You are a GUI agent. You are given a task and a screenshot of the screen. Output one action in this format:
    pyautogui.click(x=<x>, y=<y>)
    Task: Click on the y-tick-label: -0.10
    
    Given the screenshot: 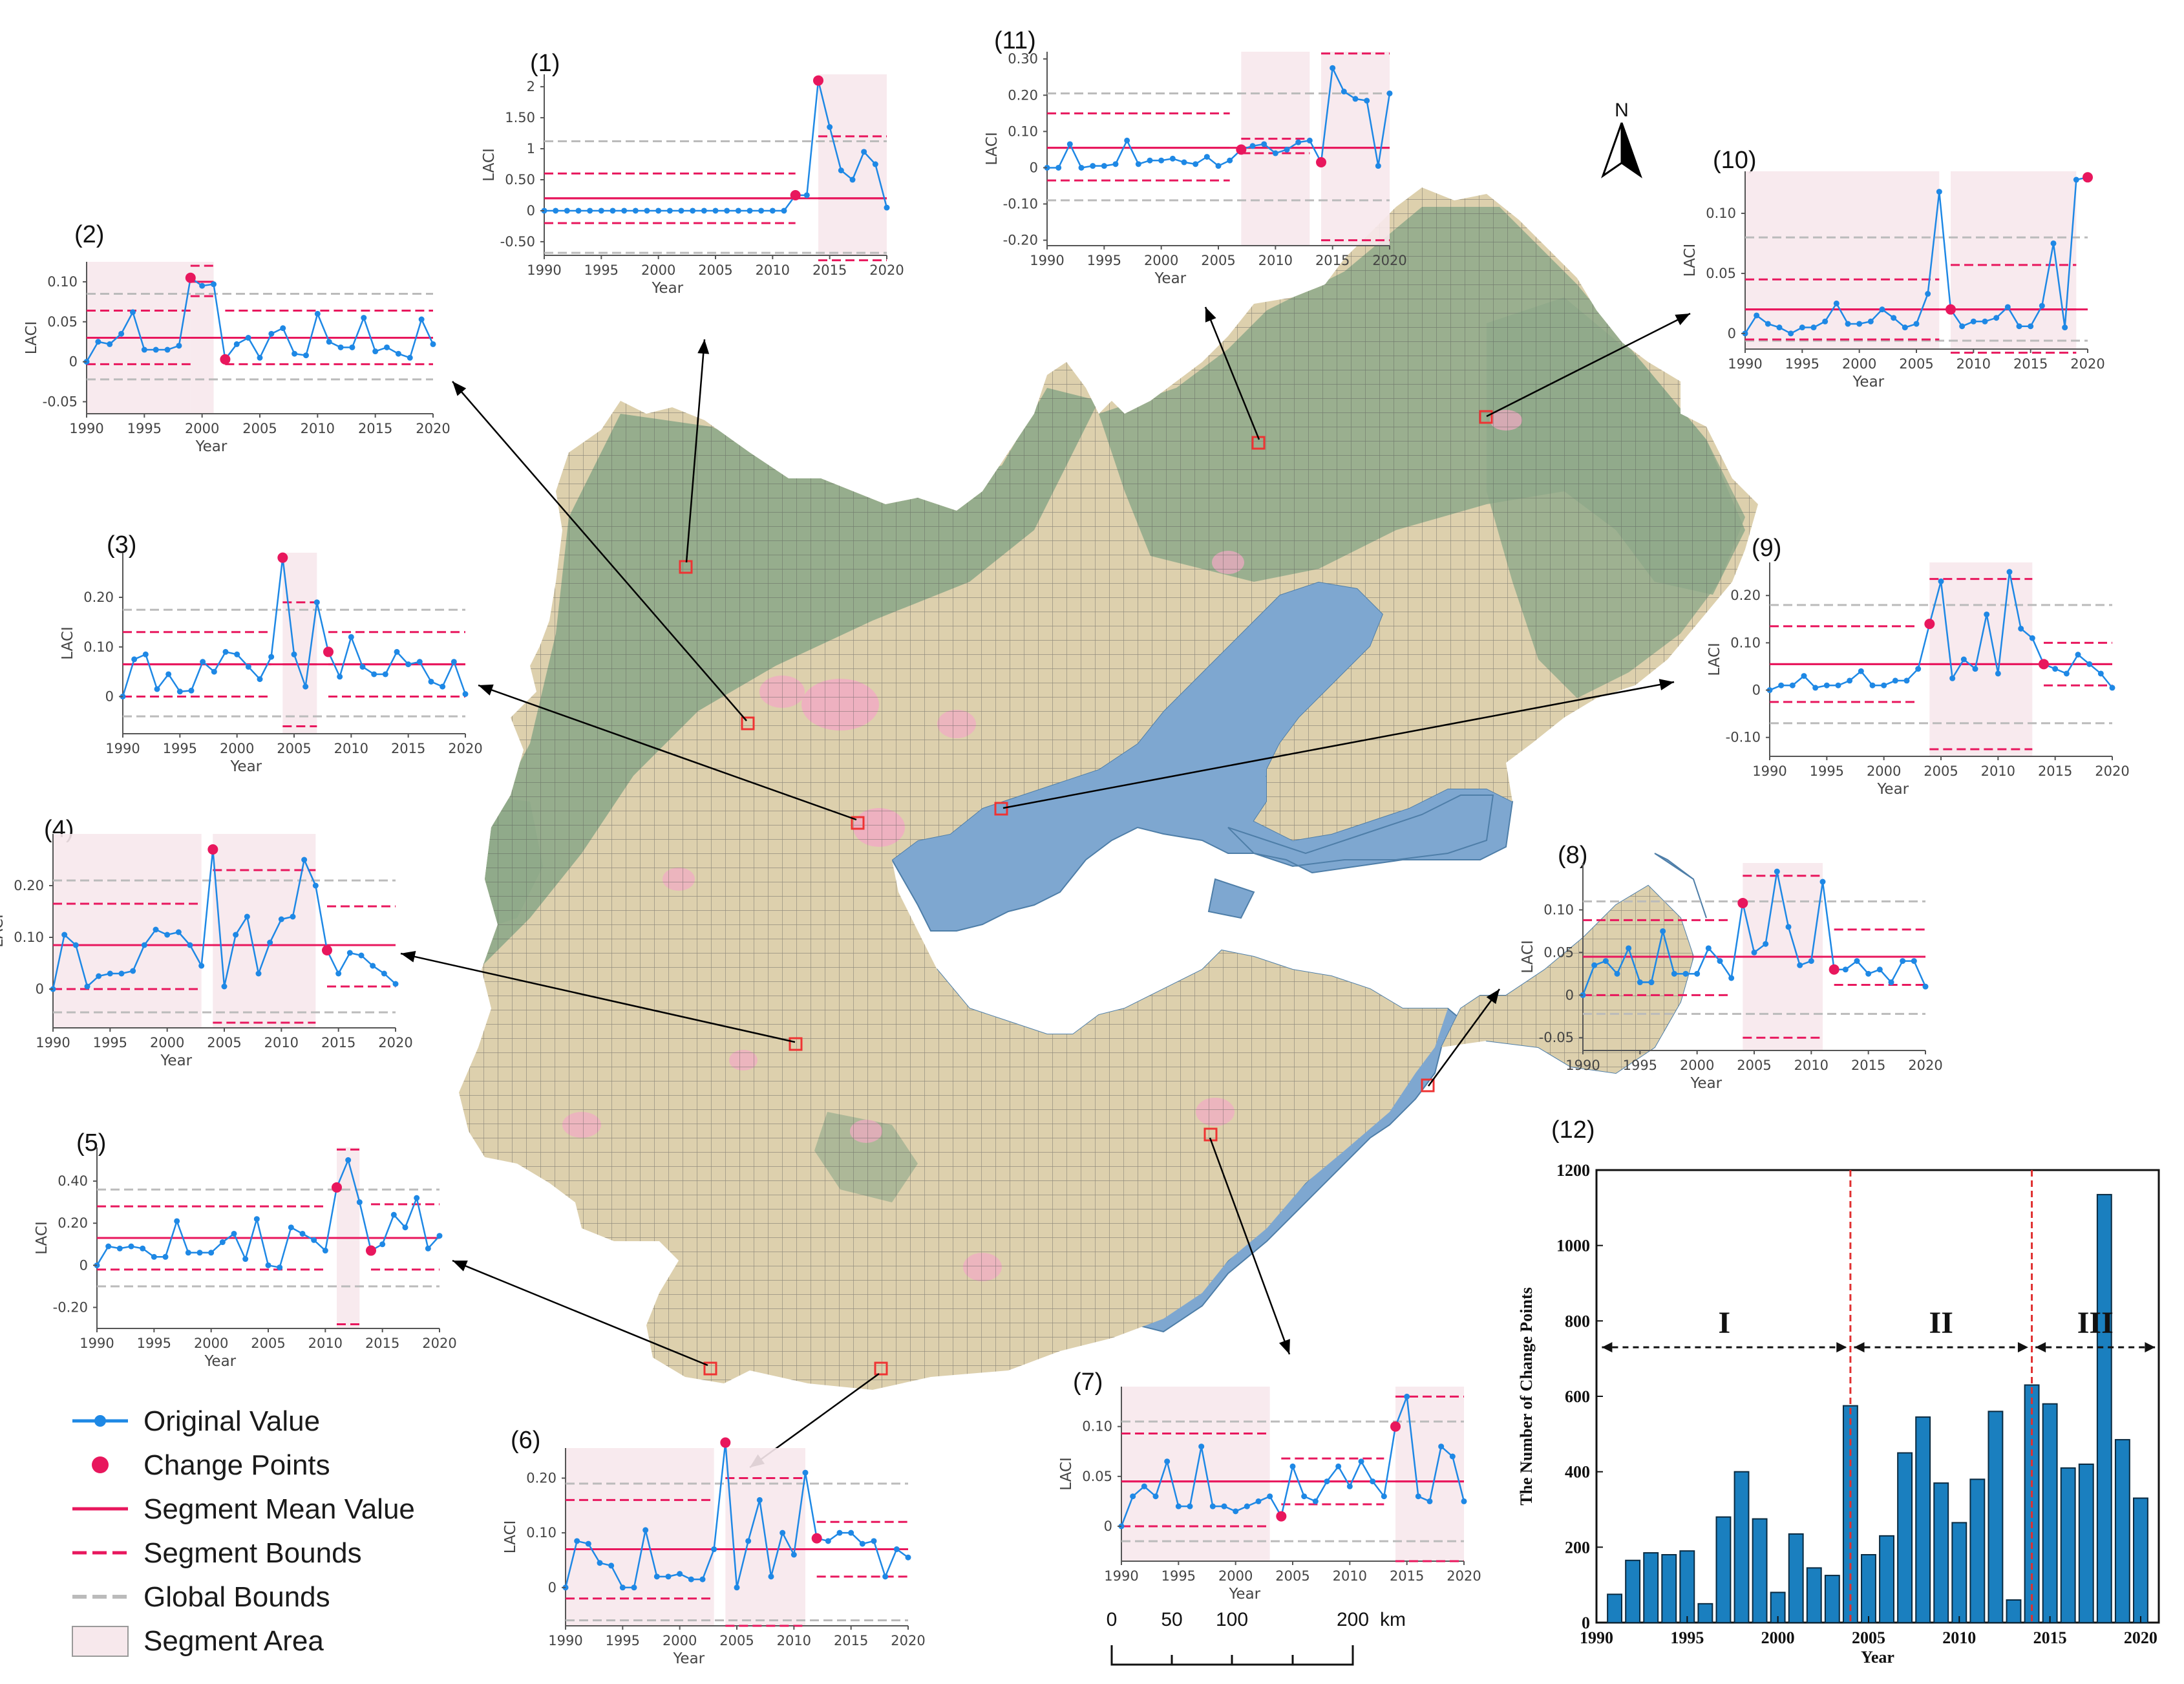 What is the action you would take?
    pyautogui.click(x=1020, y=205)
    